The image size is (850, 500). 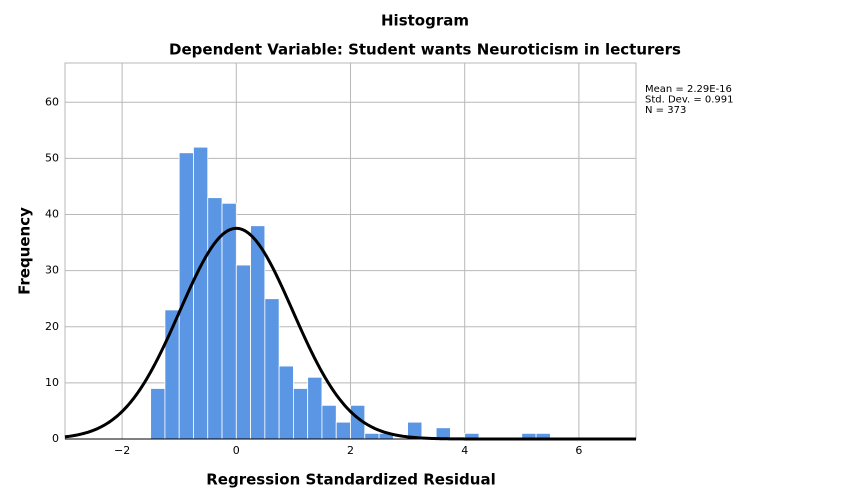 I want to click on x-tick-label: 4, so click(x=464, y=450).